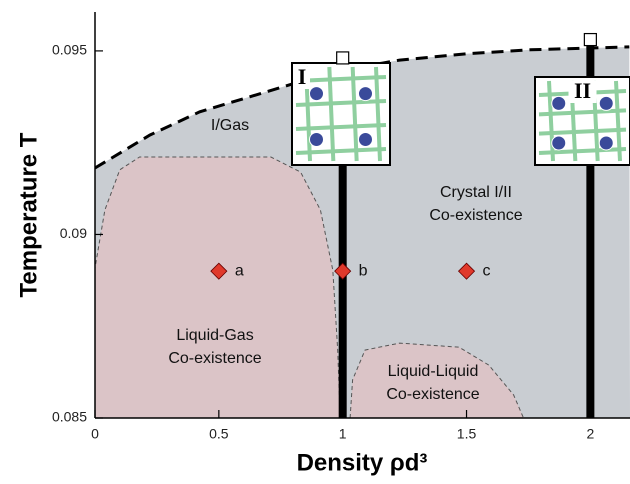  I want to click on y-axis-label: Temperature T, so click(28, 214).